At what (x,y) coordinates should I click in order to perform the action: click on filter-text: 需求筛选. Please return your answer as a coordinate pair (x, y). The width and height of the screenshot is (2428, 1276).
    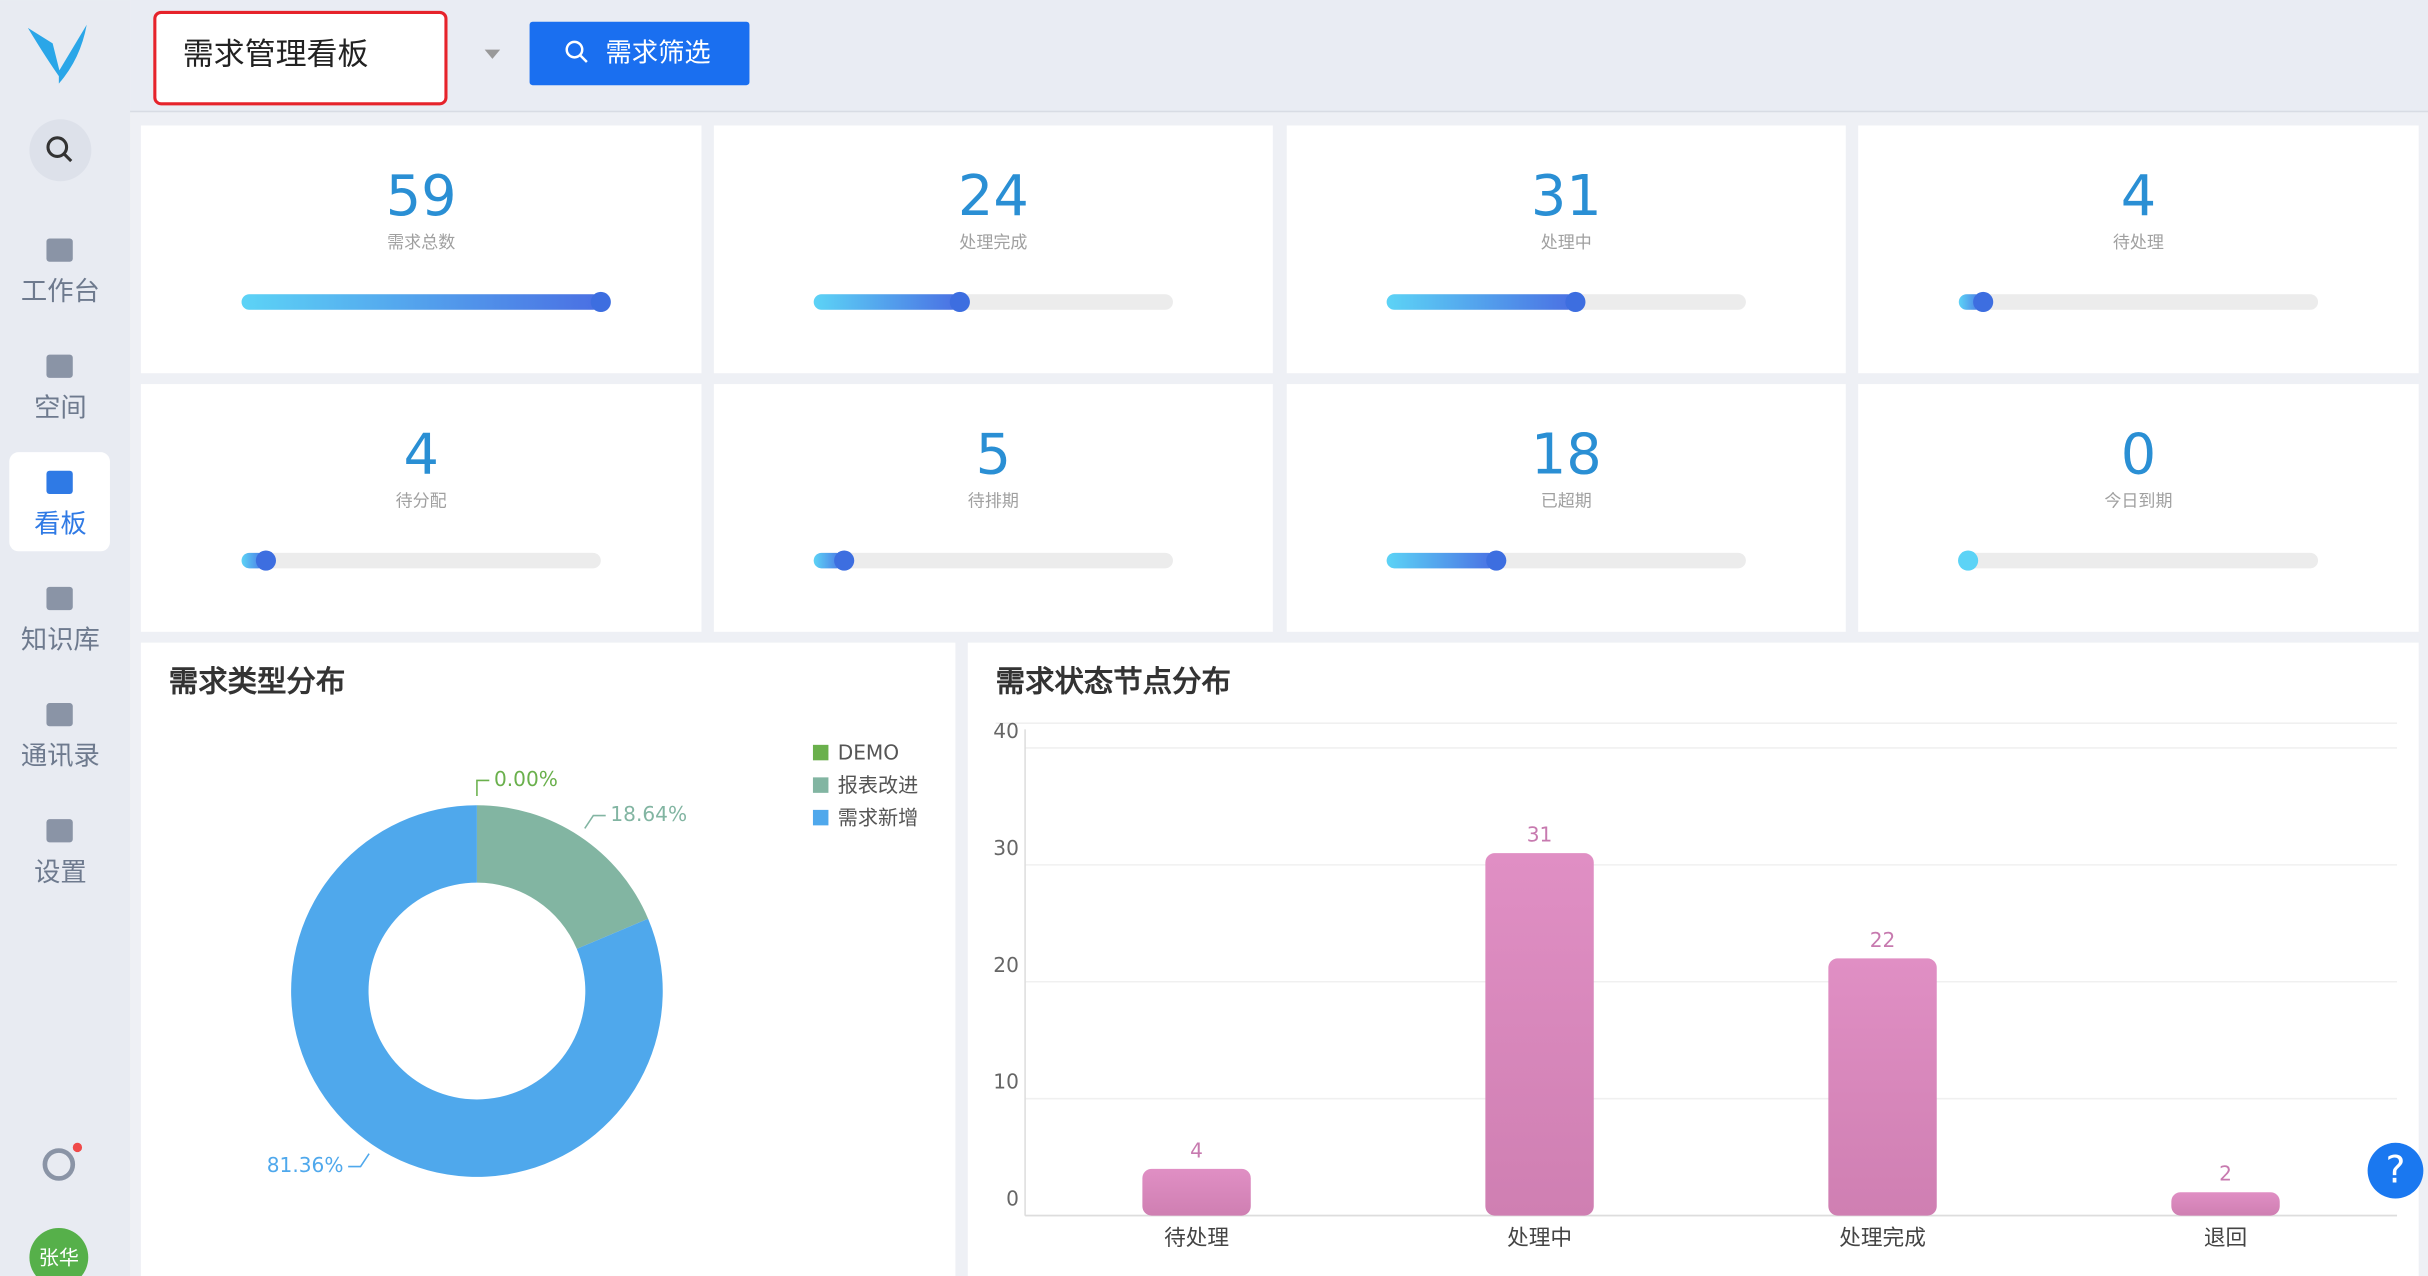
    Looking at the image, I should click on (657, 54).